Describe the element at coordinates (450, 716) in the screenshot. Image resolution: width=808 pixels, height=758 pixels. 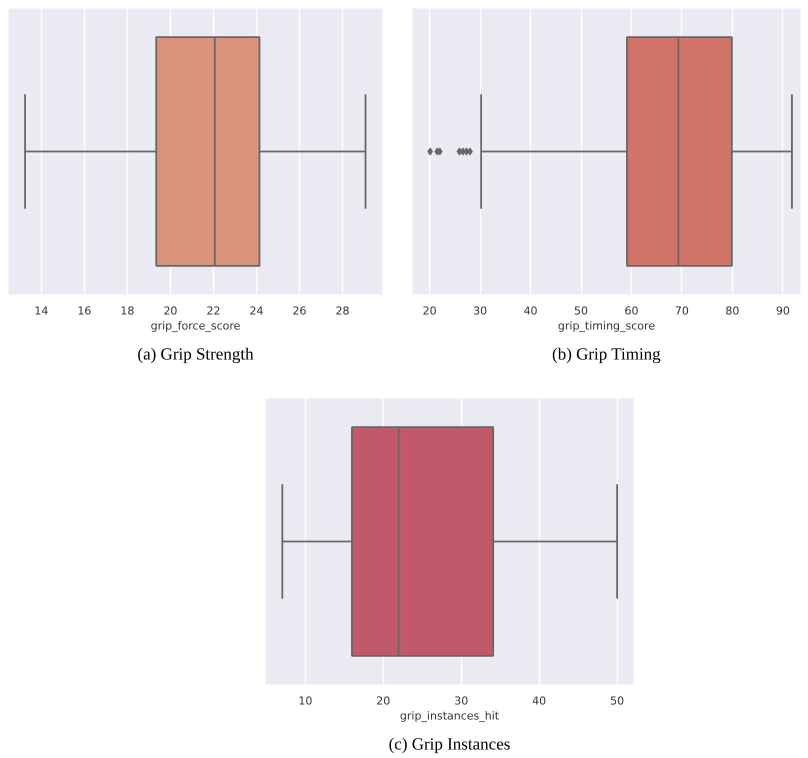
I see `x-axis-title: grip_instances_hit` at that location.